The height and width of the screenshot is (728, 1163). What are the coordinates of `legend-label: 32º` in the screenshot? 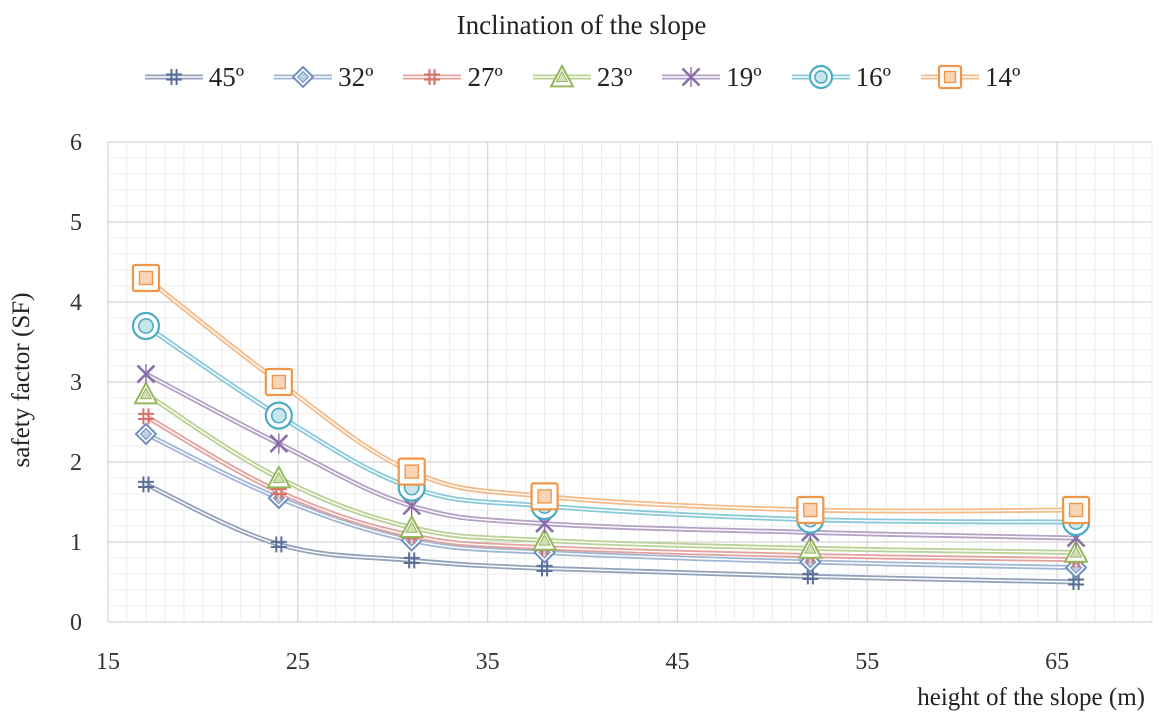 It's located at (356, 76).